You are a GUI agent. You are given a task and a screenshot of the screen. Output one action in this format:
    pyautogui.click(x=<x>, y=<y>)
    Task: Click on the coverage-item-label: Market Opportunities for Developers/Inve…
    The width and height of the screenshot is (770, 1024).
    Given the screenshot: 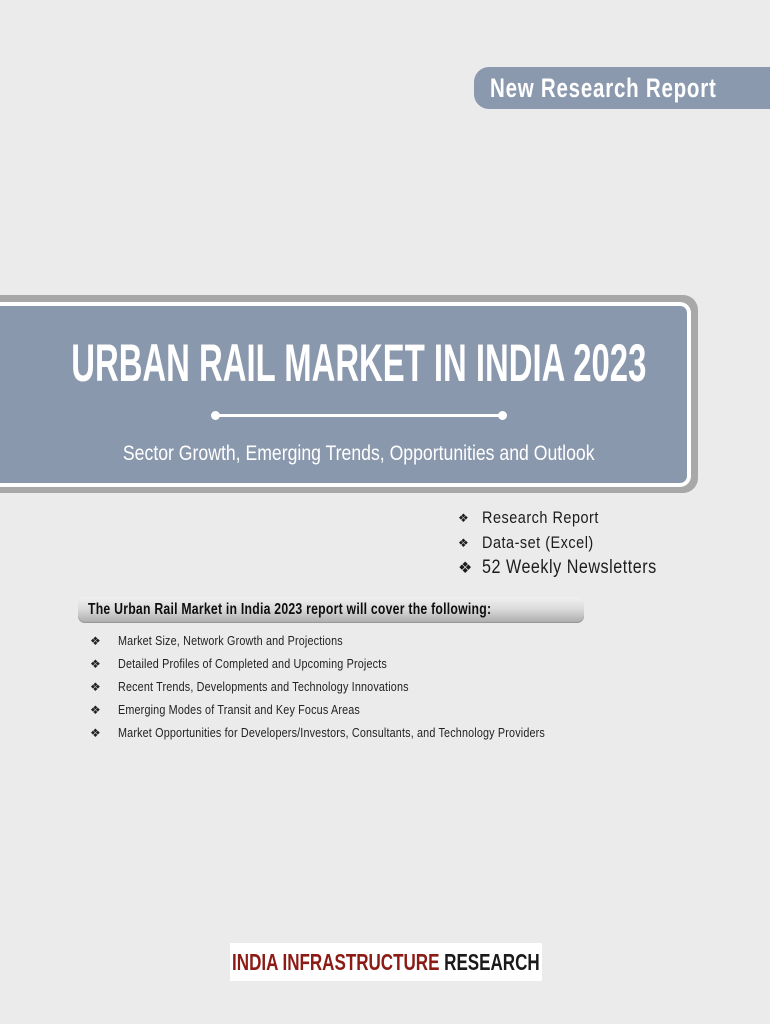 What is the action you would take?
    pyautogui.click(x=331, y=732)
    